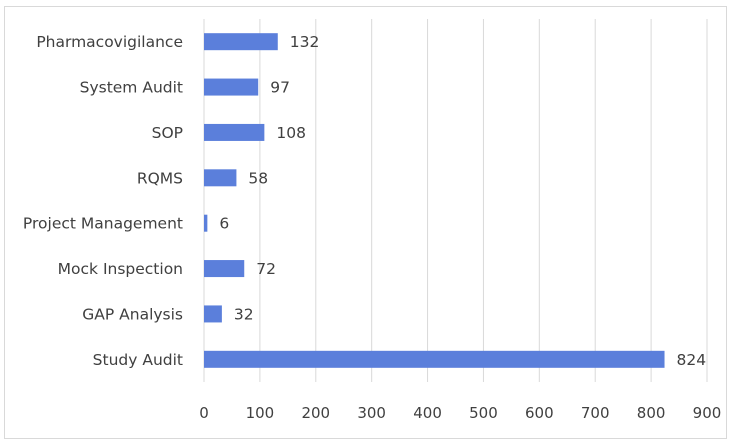 The image size is (733, 447). Describe the element at coordinates (707, 413) in the screenshot. I see `x-tick-label: 900` at that location.